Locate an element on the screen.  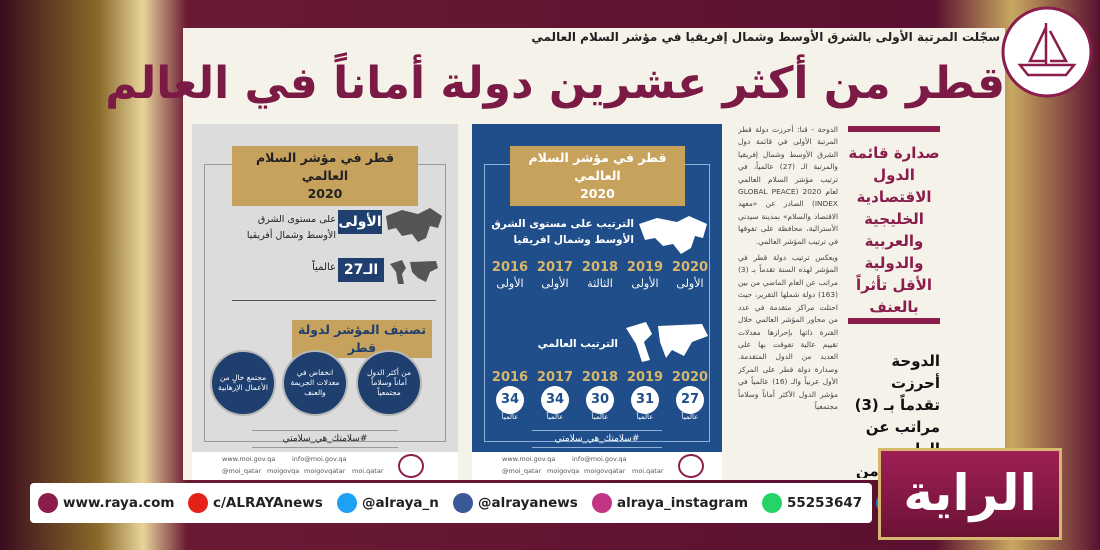
point: انخفاض في معدلات الجريمة والعنف is located at coordinates (315, 383).